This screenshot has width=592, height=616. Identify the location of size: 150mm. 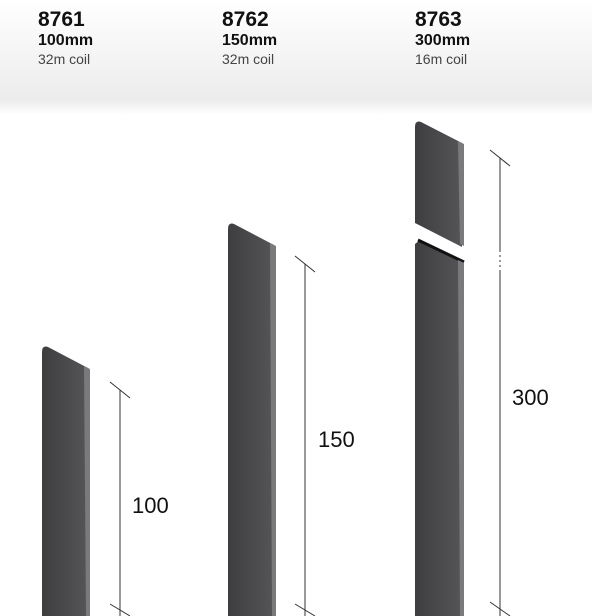
(250, 40).